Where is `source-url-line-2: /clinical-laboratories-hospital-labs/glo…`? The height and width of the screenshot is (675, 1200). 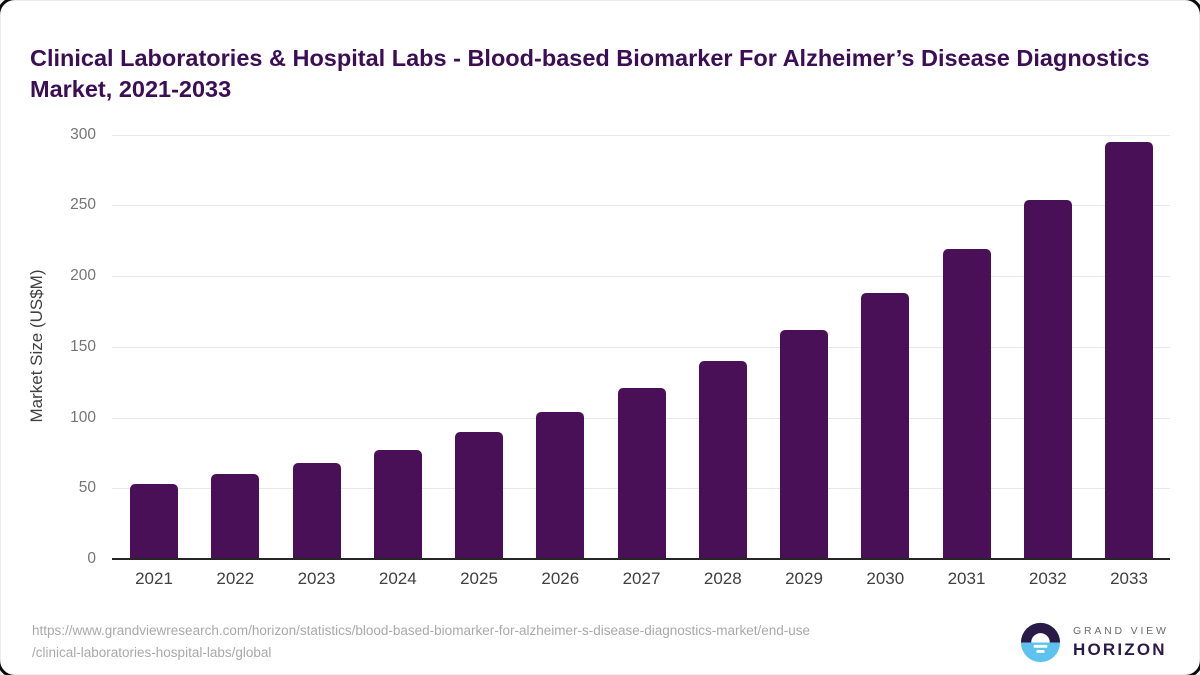
source-url-line-2: /clinical-laboratories-hospital-labs/glo… is located at coordinates (152, 652).